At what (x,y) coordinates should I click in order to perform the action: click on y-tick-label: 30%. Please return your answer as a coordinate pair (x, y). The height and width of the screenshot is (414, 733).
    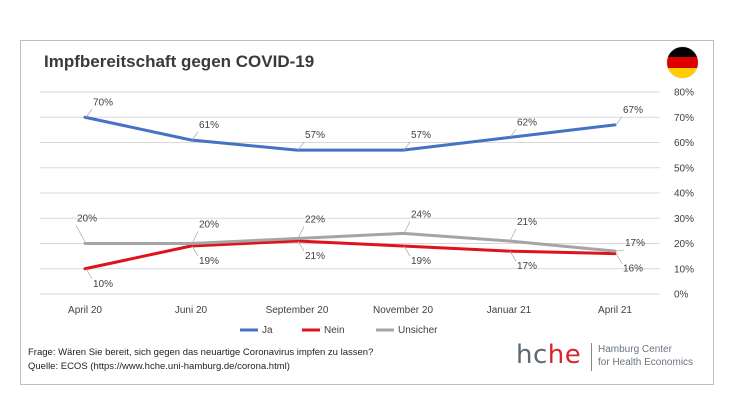
    Looking at the image, I should click on (684, 219).